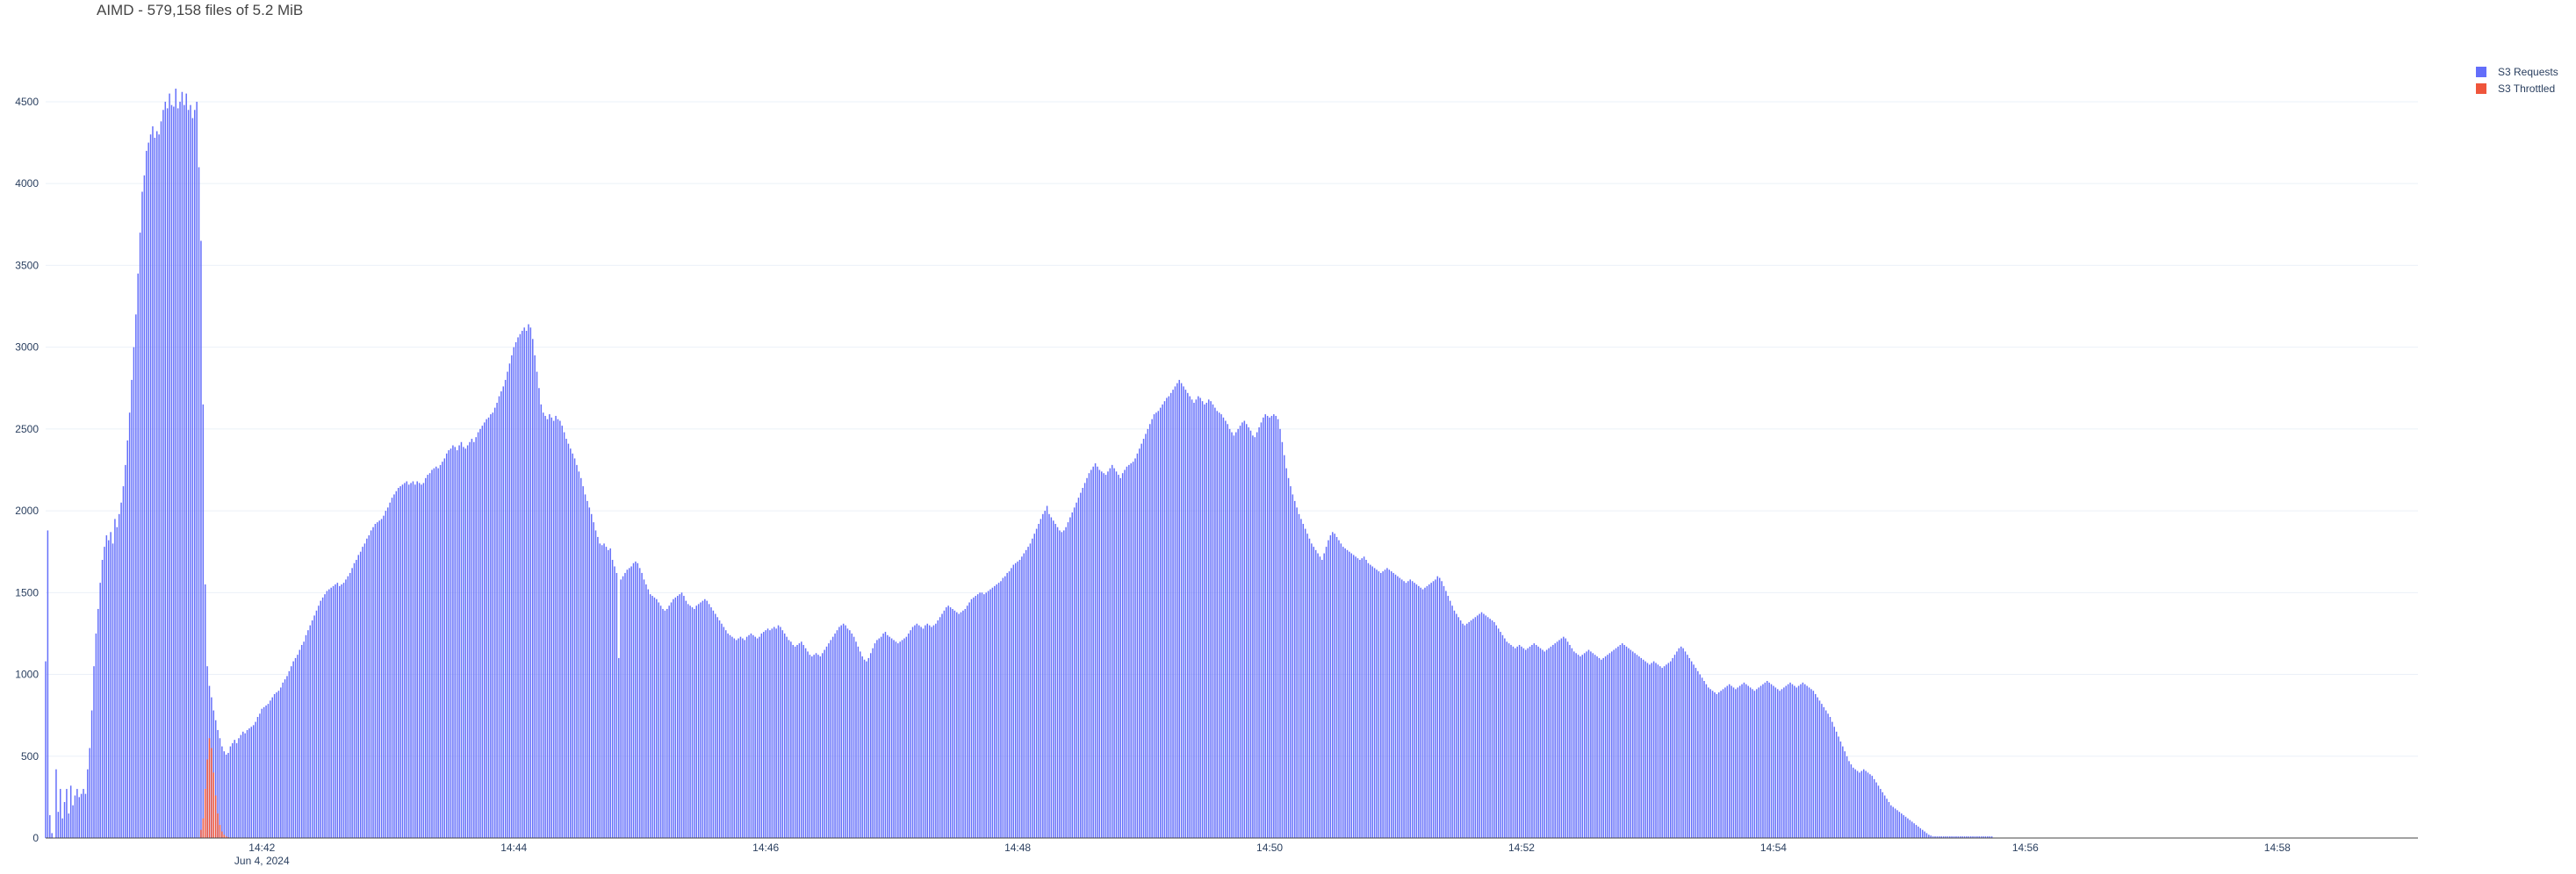 This screenshot has height=874, width=2576. Describe the element at coordinates (262, 861) in the screenshot. I see `x-tick-sublabel: Jun 4, 2024` at that location.